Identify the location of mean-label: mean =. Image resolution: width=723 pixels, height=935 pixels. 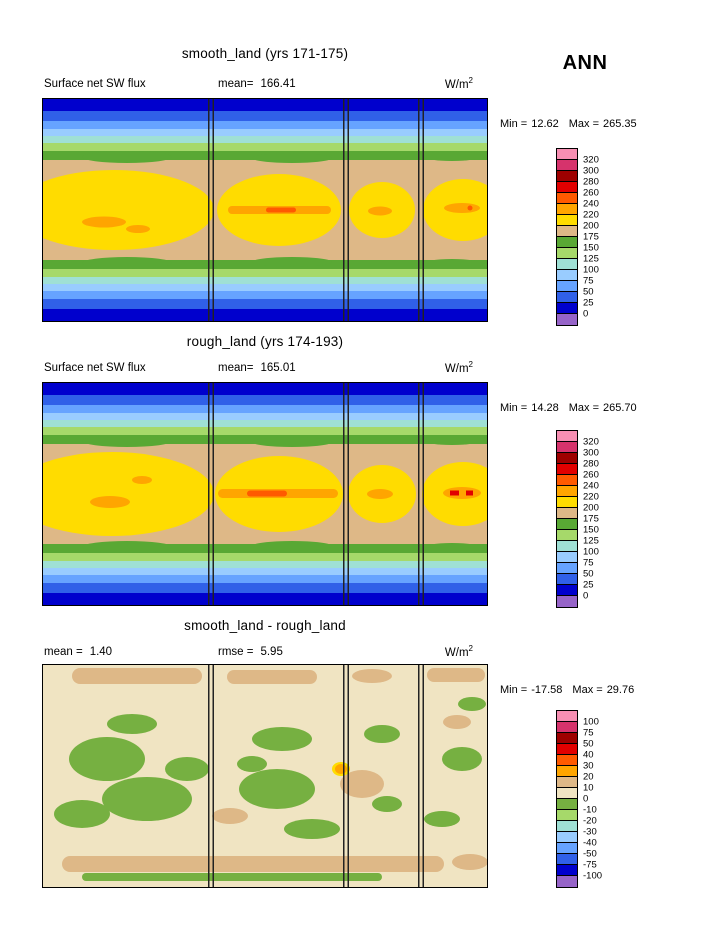
(63, 652).